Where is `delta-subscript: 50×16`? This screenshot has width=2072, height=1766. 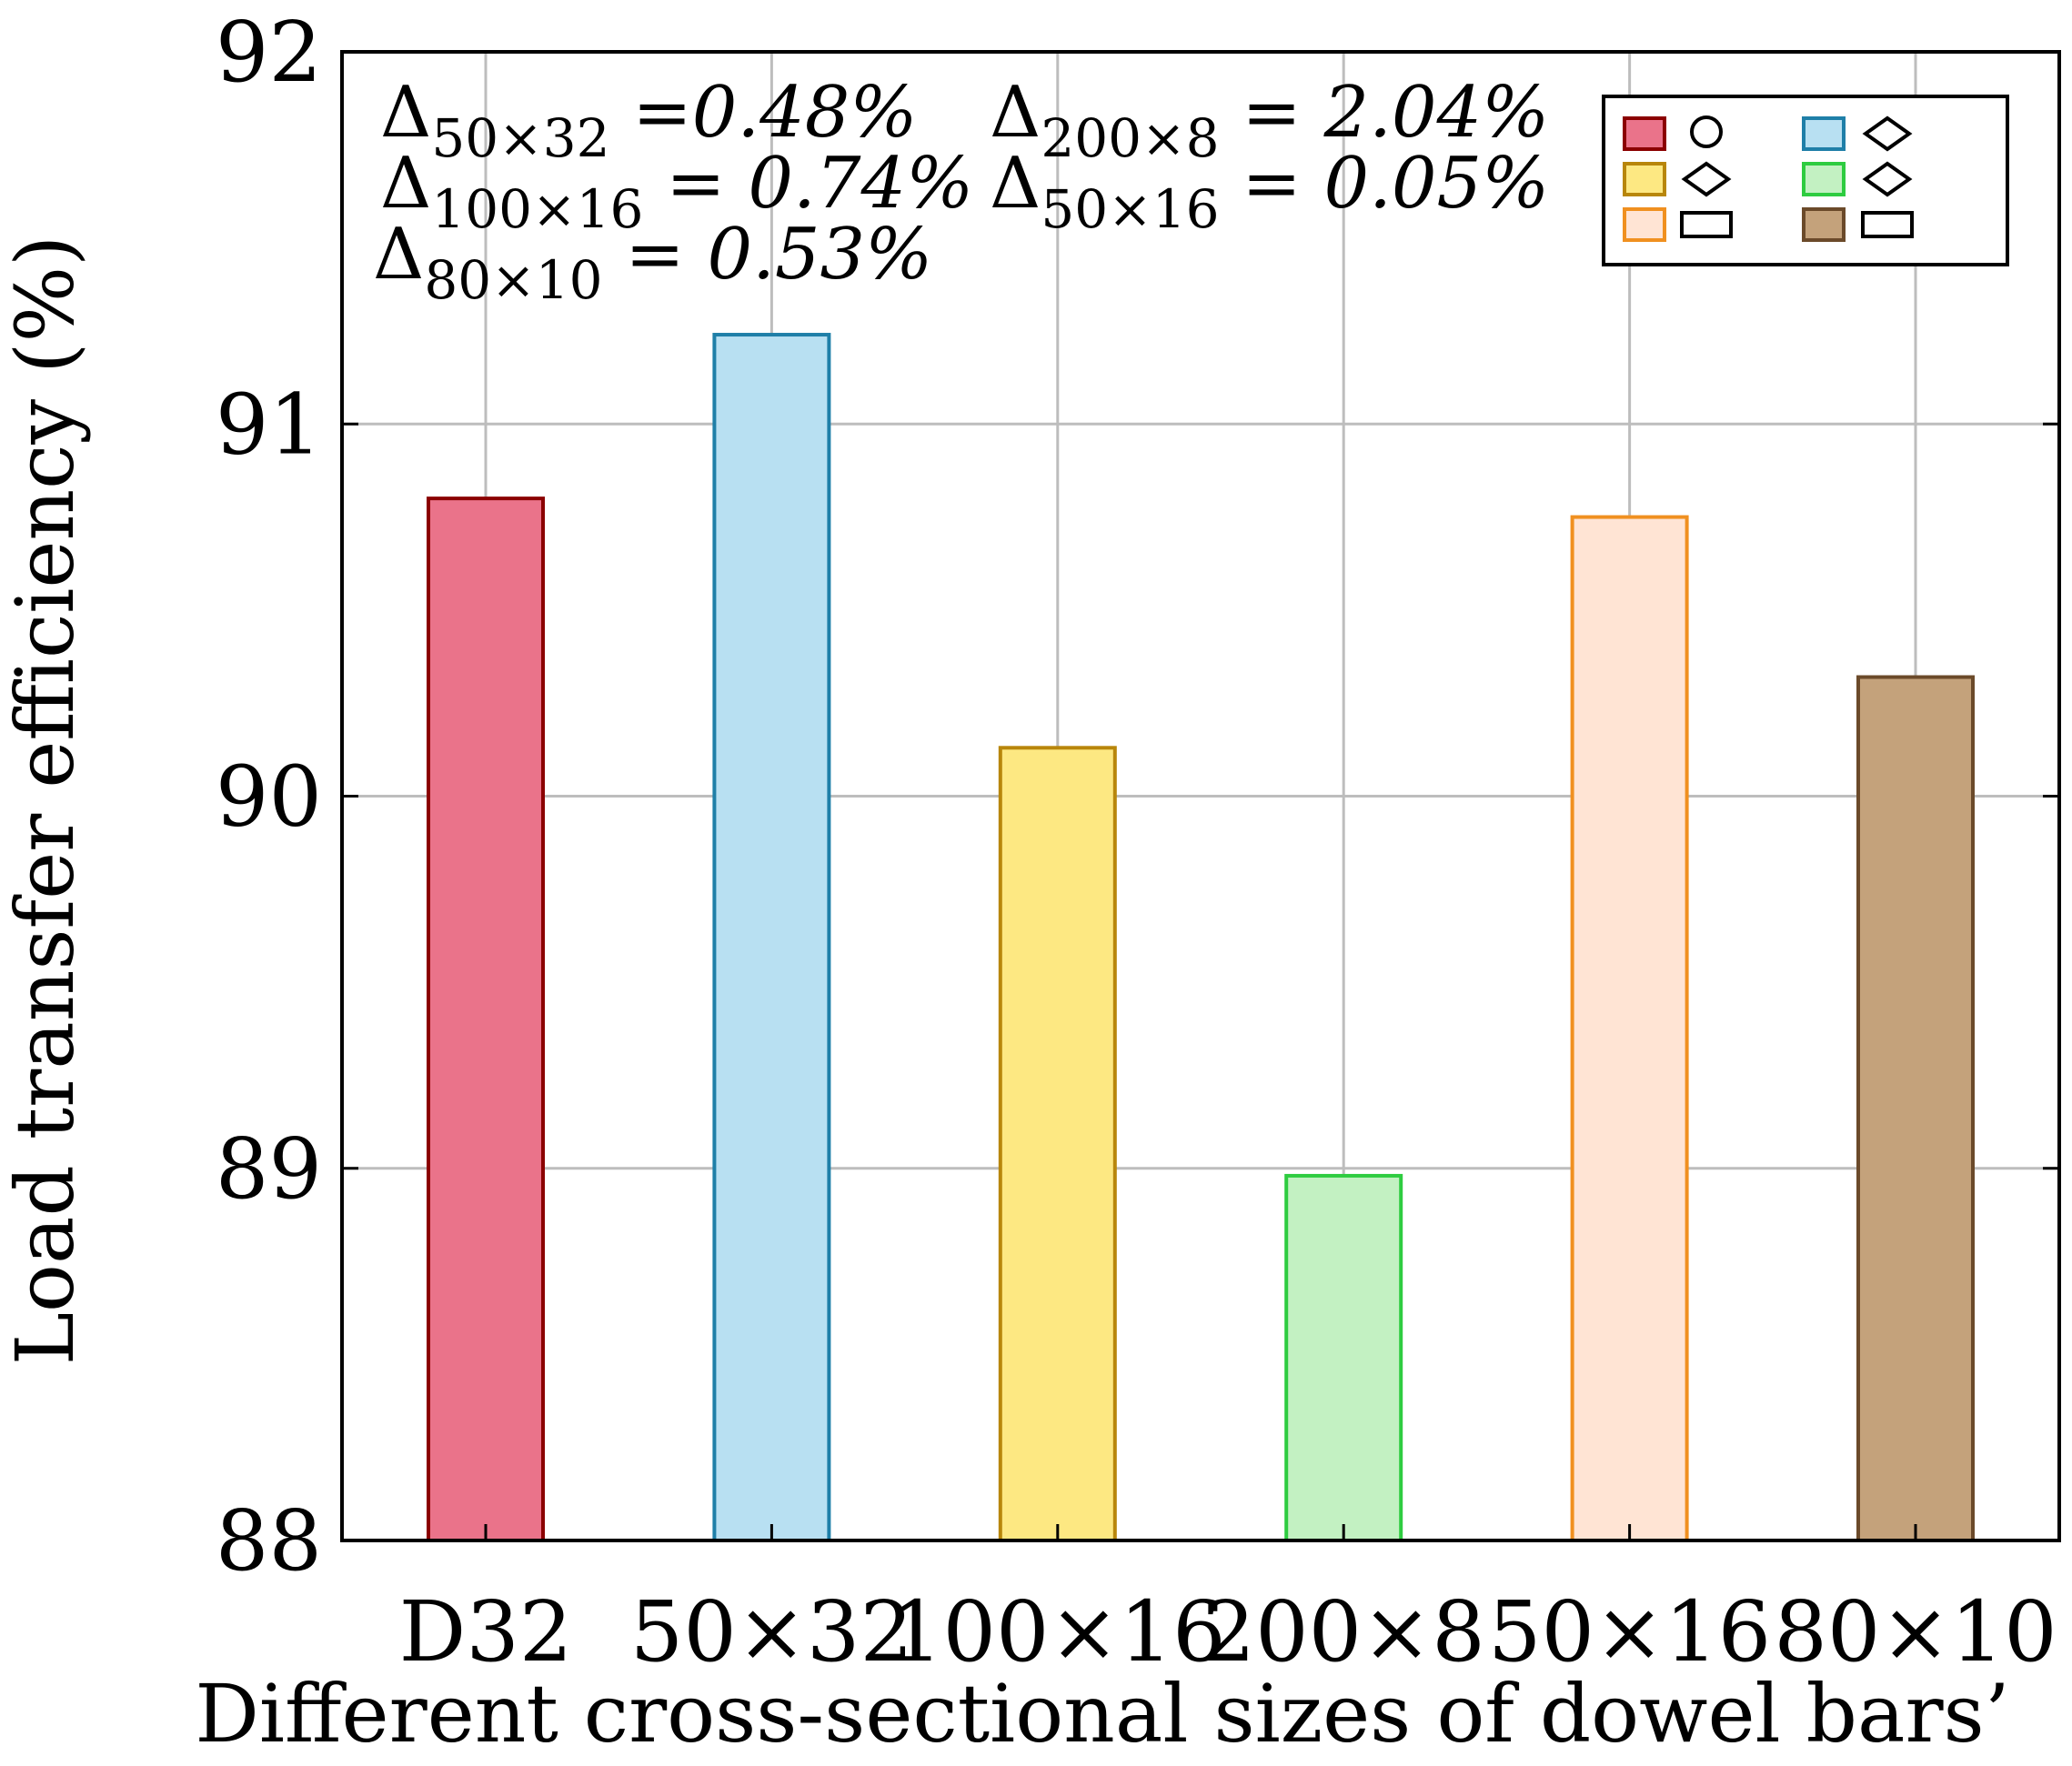 delta-subscript: 50×16 is located at coordinates (1130, 209).